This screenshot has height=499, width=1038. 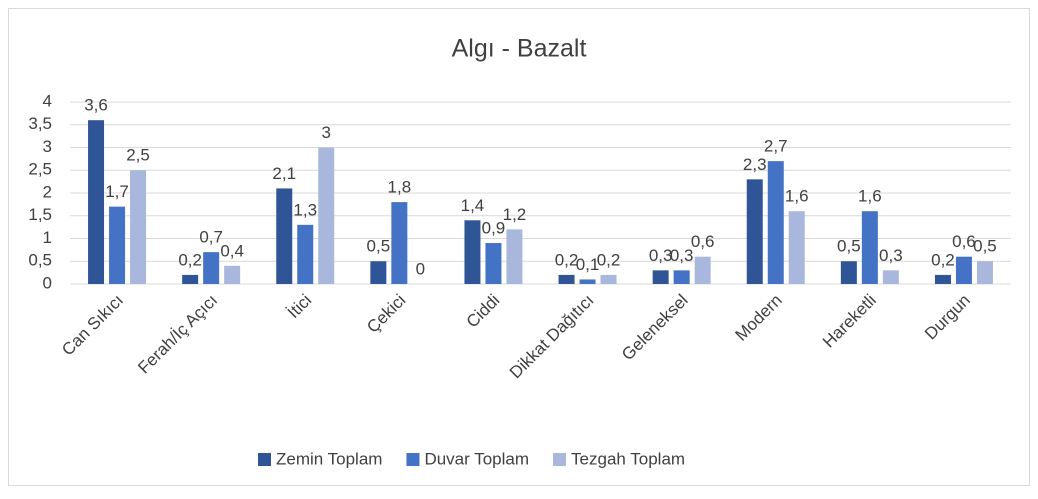 I want to click on y-tick-label: 0, so click(x=47, y=282).